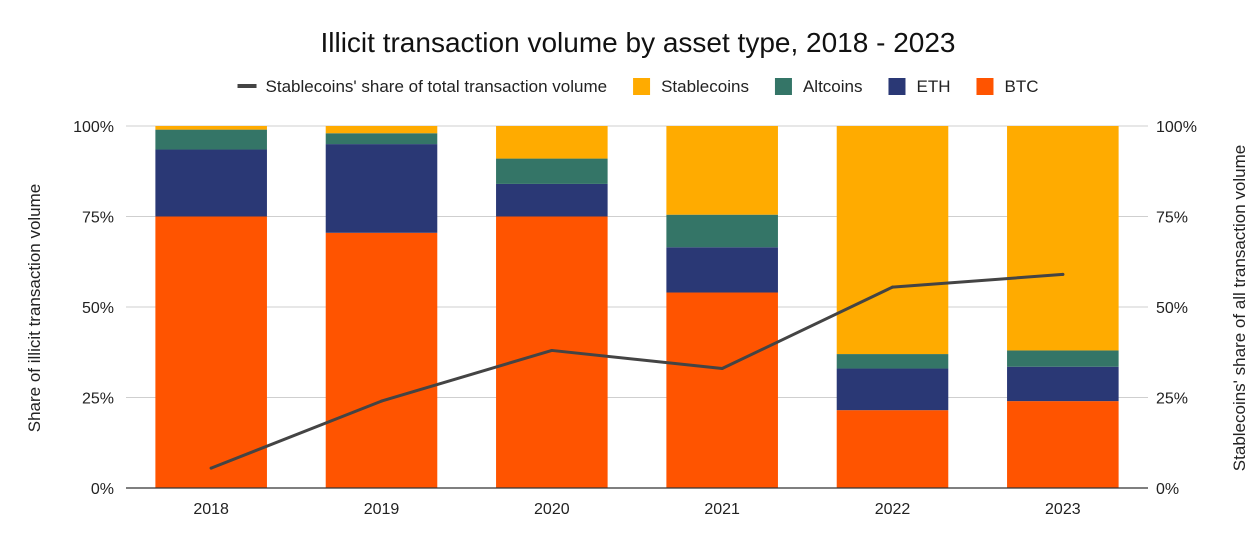 Image resolution: width=1259 pixels, height=542 pixels. I want to click on bar-btc-2018, so click(211, 352).